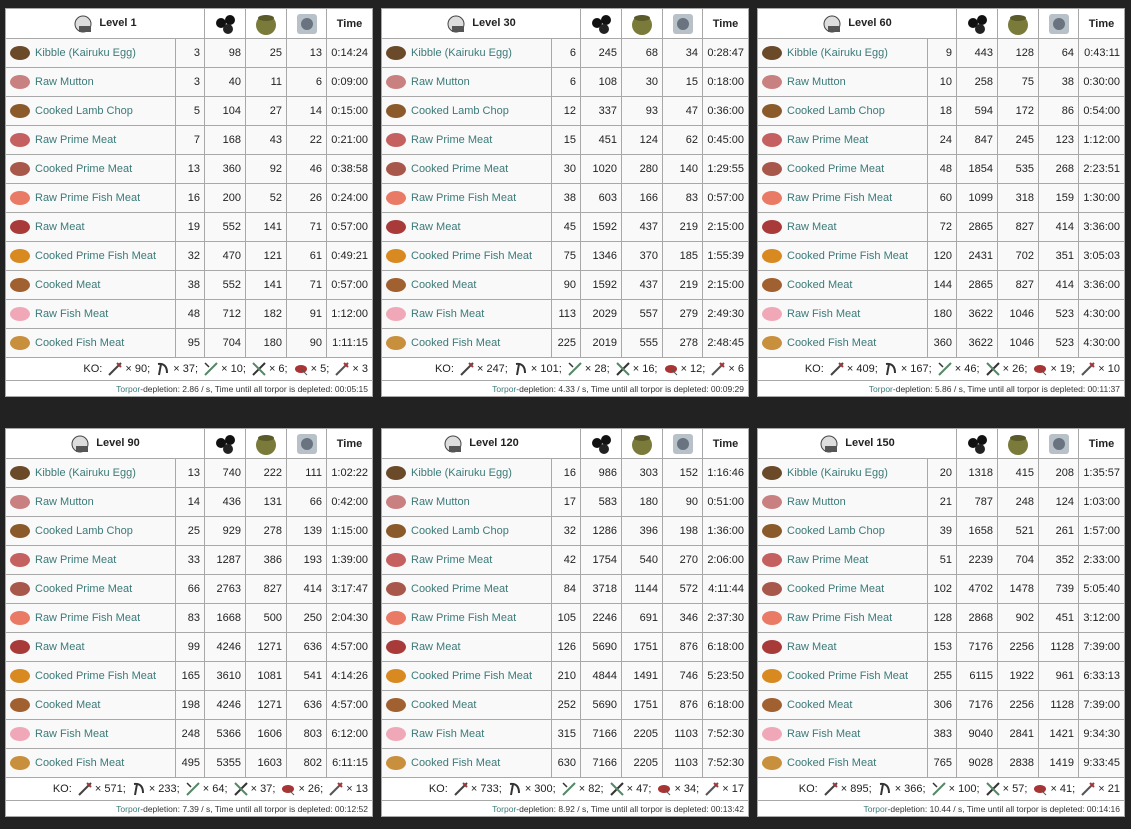  Describe the element at coordinates (307, 734) in the screenshot. I see `value-cell: 803` at that location.